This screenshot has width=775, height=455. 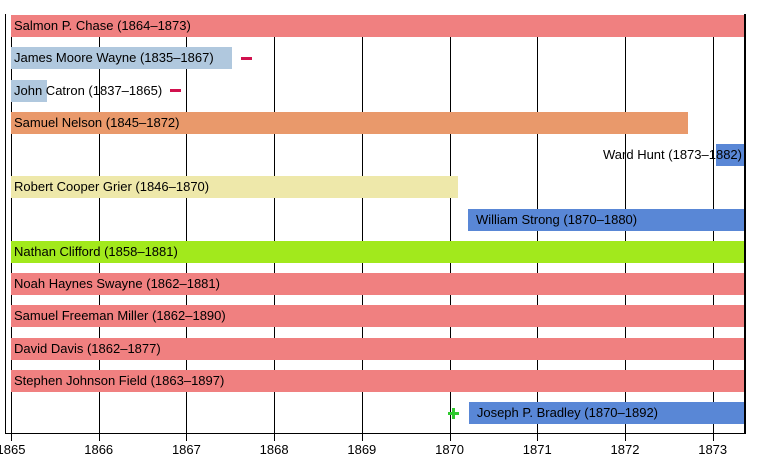 What do you see at coordinates (537, 448) in the screenshot?
I see `axis-tick-label: 1871` at bounding box center [537, 448].